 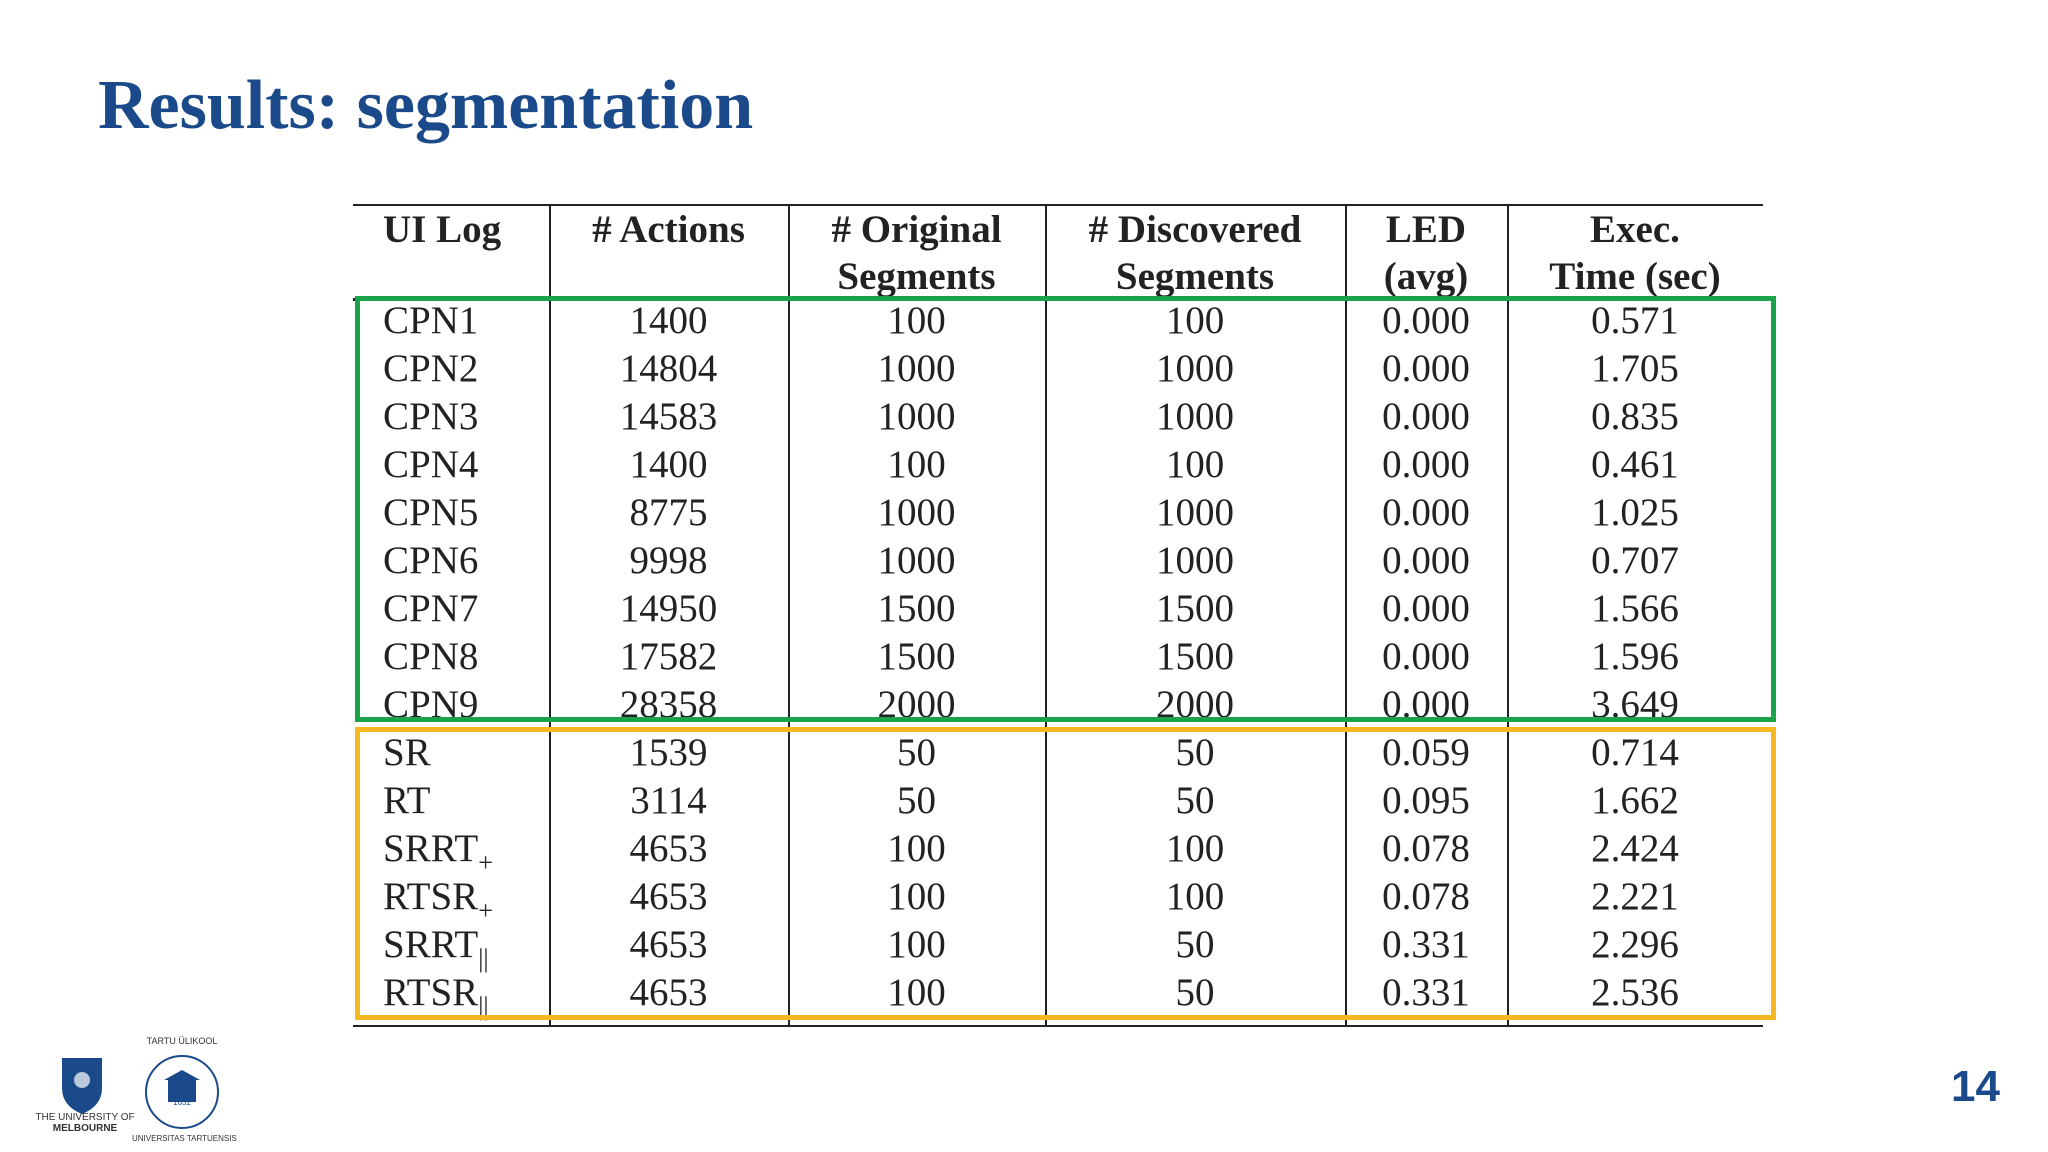 I want to click on table-cell: 14583, so click(x=668, y=416).